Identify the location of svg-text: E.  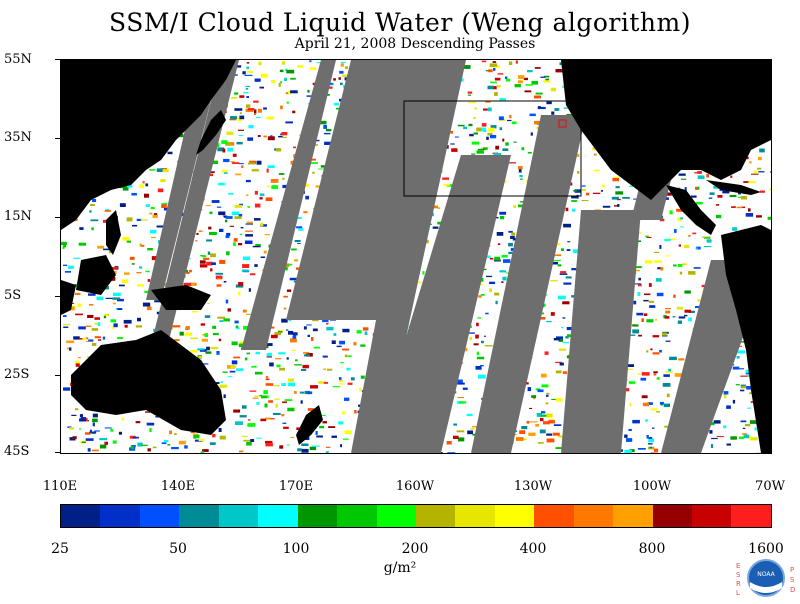
(738, 566).